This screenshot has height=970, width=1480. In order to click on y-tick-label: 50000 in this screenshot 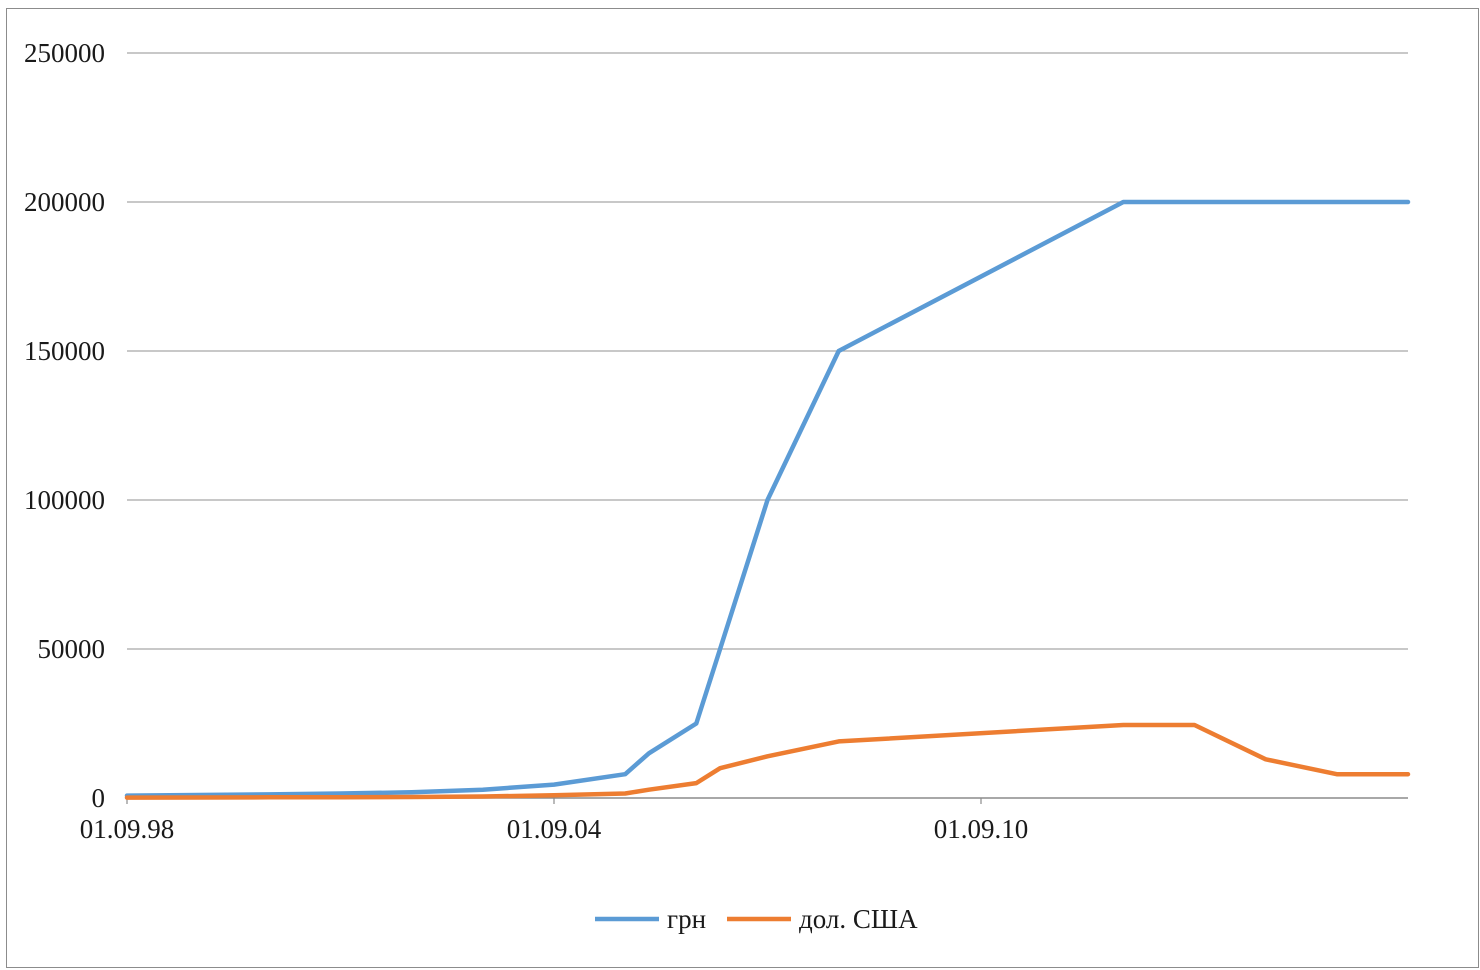, I will do `click(72, 649)`.